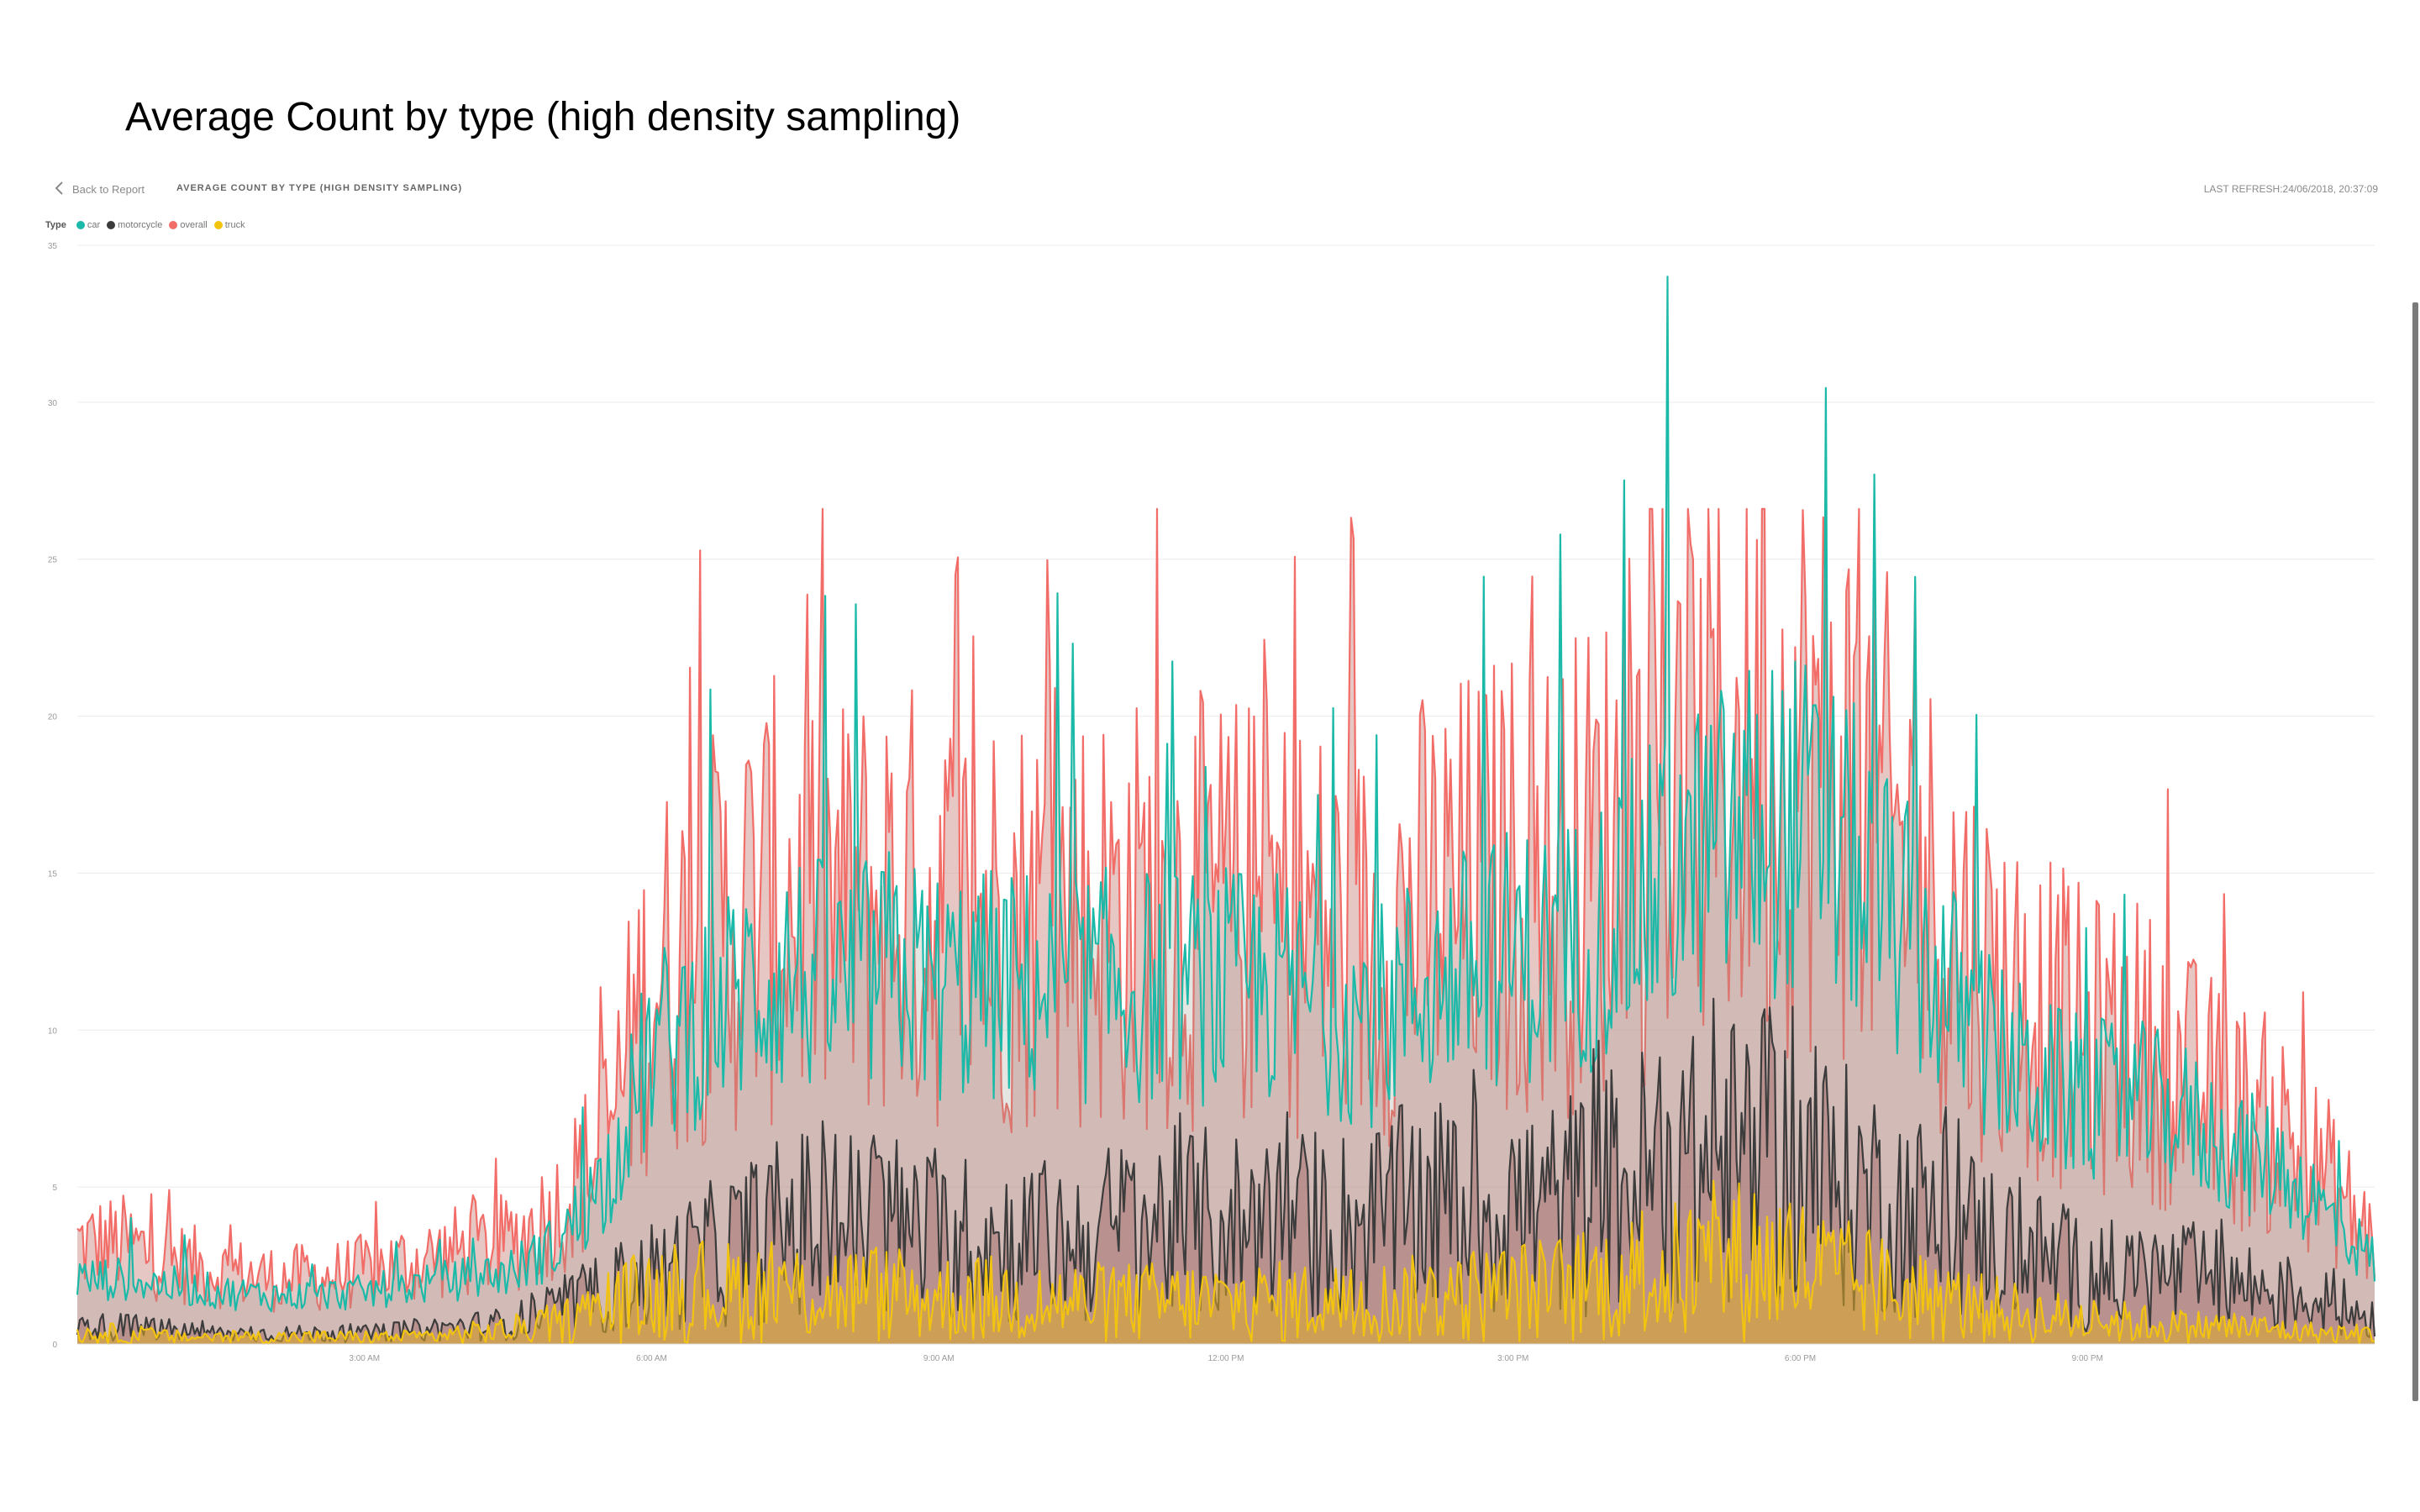 This screenshot has height=1512, width=2420. What do you see at coordinates (53, 246) in the screenshot?
I see `y-tick-label: 35` at bounding box center [53, 246].